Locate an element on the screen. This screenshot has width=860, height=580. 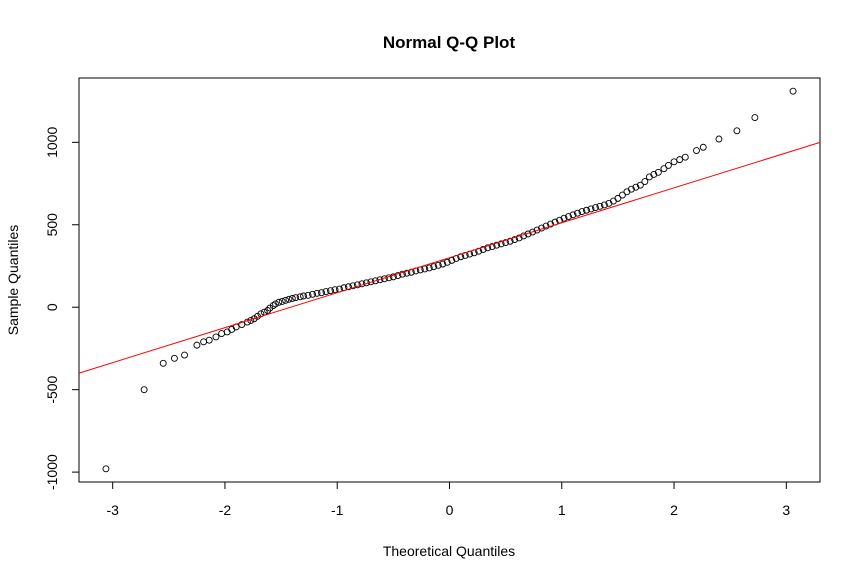
x-tick-label: -1 is located at coordinates (337, 510).